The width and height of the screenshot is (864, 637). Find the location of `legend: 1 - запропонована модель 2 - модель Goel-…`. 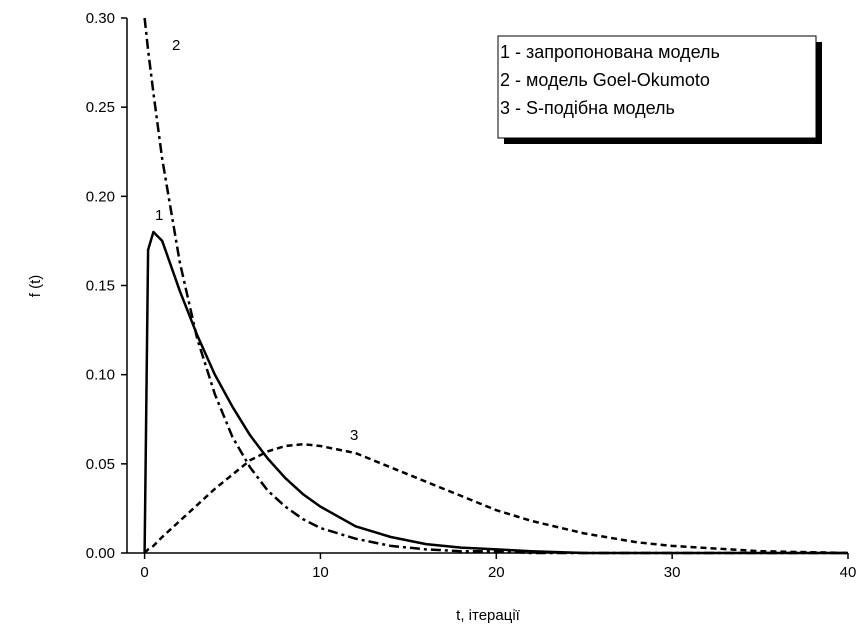

legend: 1 - запропонована модель 2 - модель Goel-… is located at coordinates (659, 89).